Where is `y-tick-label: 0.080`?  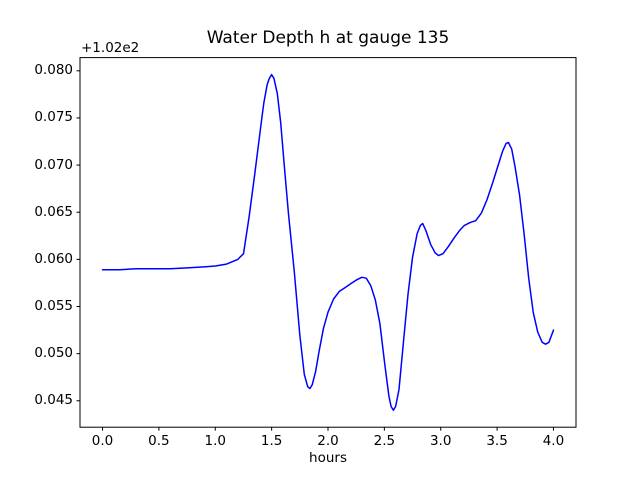 y-tick-label: 0.080 is located at coordinates (53, 70).